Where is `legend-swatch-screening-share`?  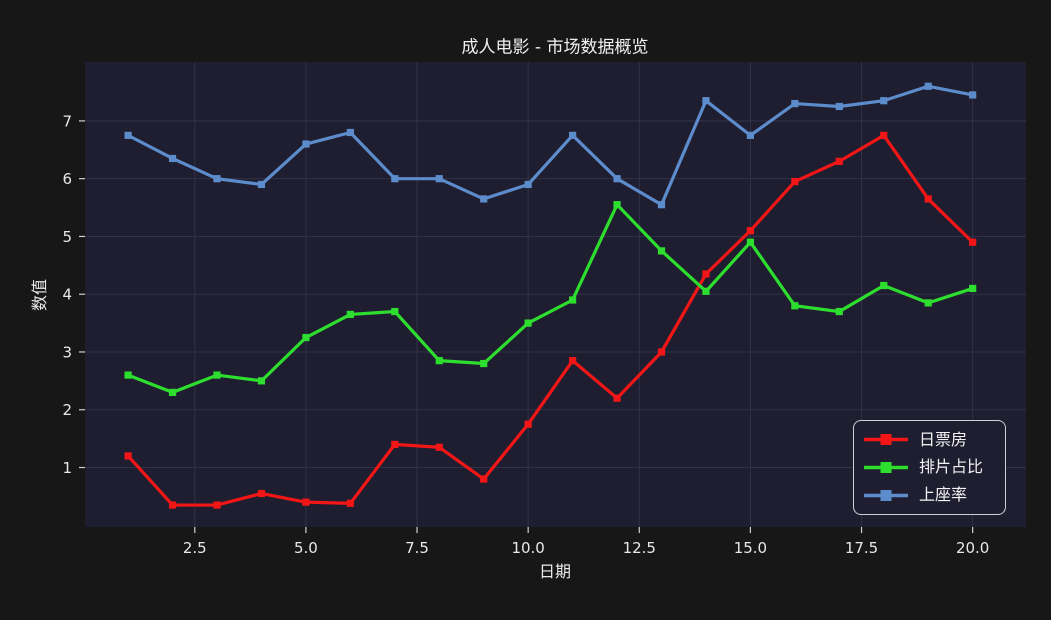 legend-swatch-screening-share is located at coordinates (886, 467).